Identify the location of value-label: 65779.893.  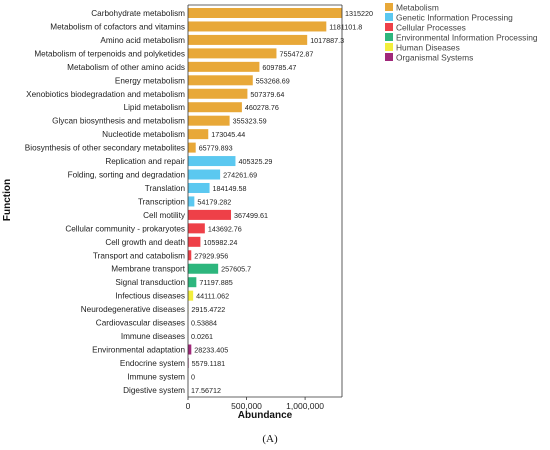
(216, 148).